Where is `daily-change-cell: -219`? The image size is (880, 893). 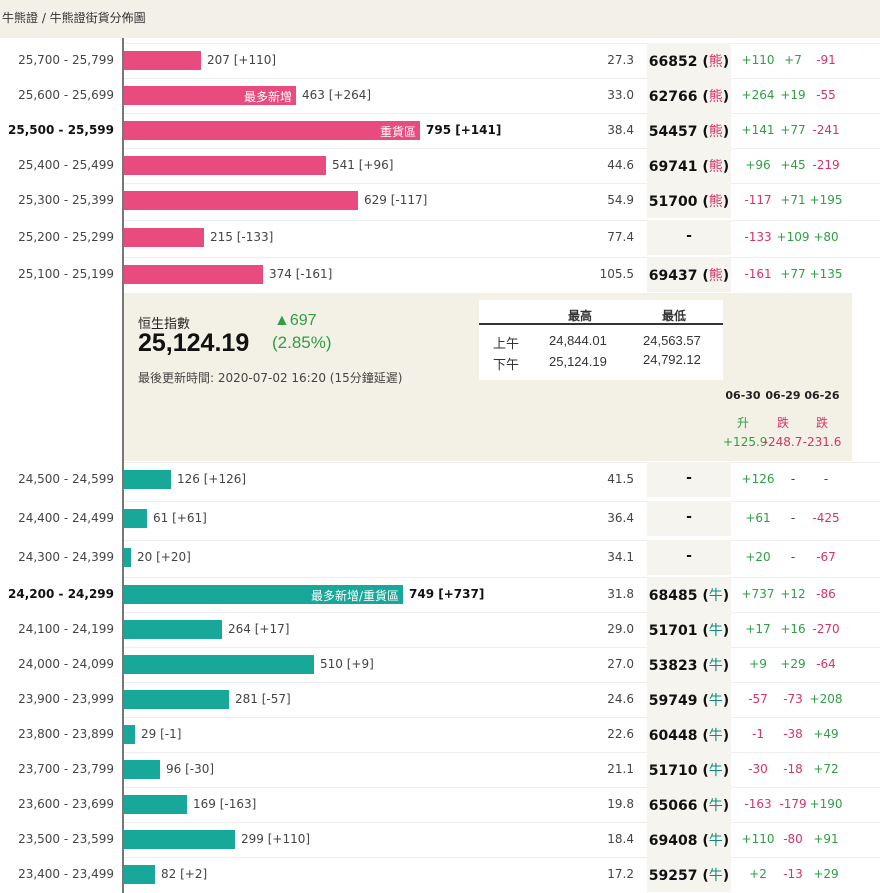
daily-change-cell: -219 is located at coordinates (826, 165).